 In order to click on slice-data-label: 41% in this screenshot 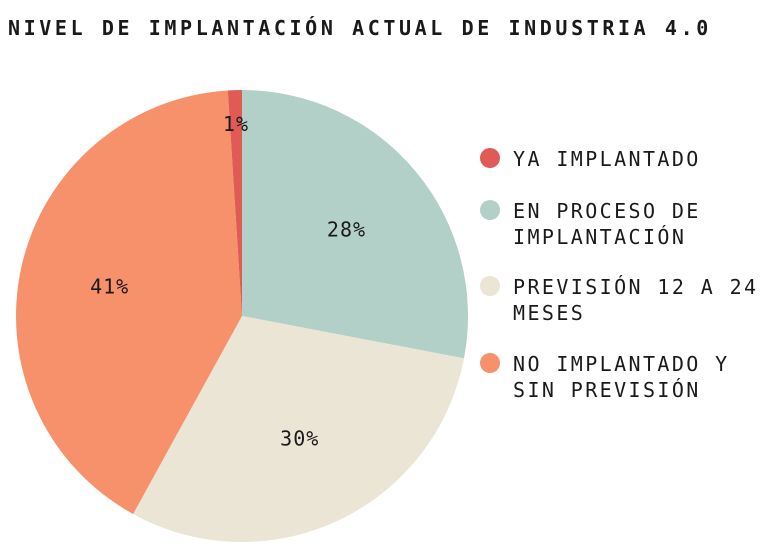, I will do `click(109, 286)`.